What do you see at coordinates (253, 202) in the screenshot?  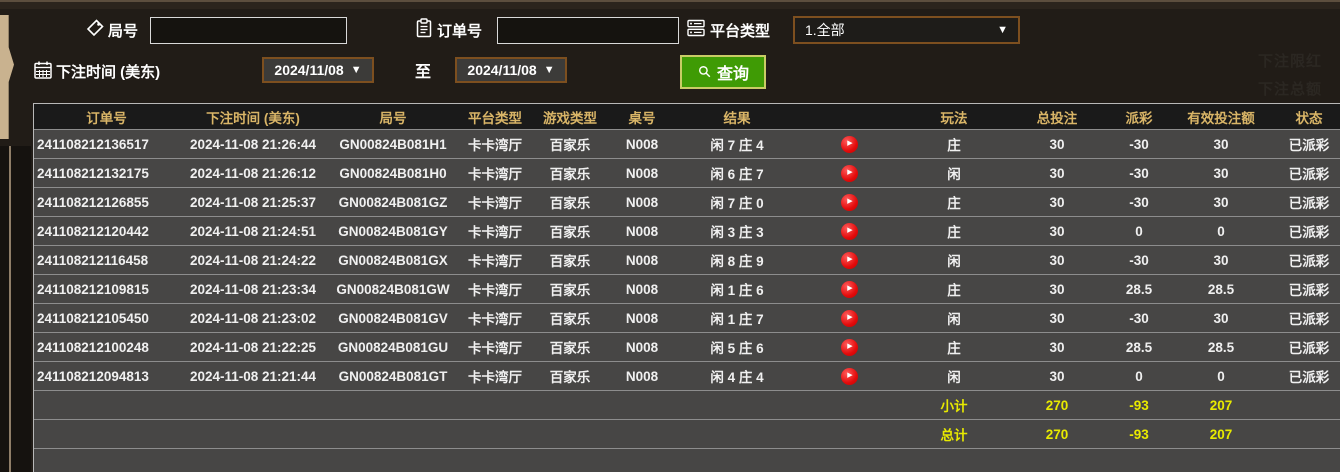 I see `cell-bet-time: 2024-11-08 21:25:37` at bounding box center [253, 202].